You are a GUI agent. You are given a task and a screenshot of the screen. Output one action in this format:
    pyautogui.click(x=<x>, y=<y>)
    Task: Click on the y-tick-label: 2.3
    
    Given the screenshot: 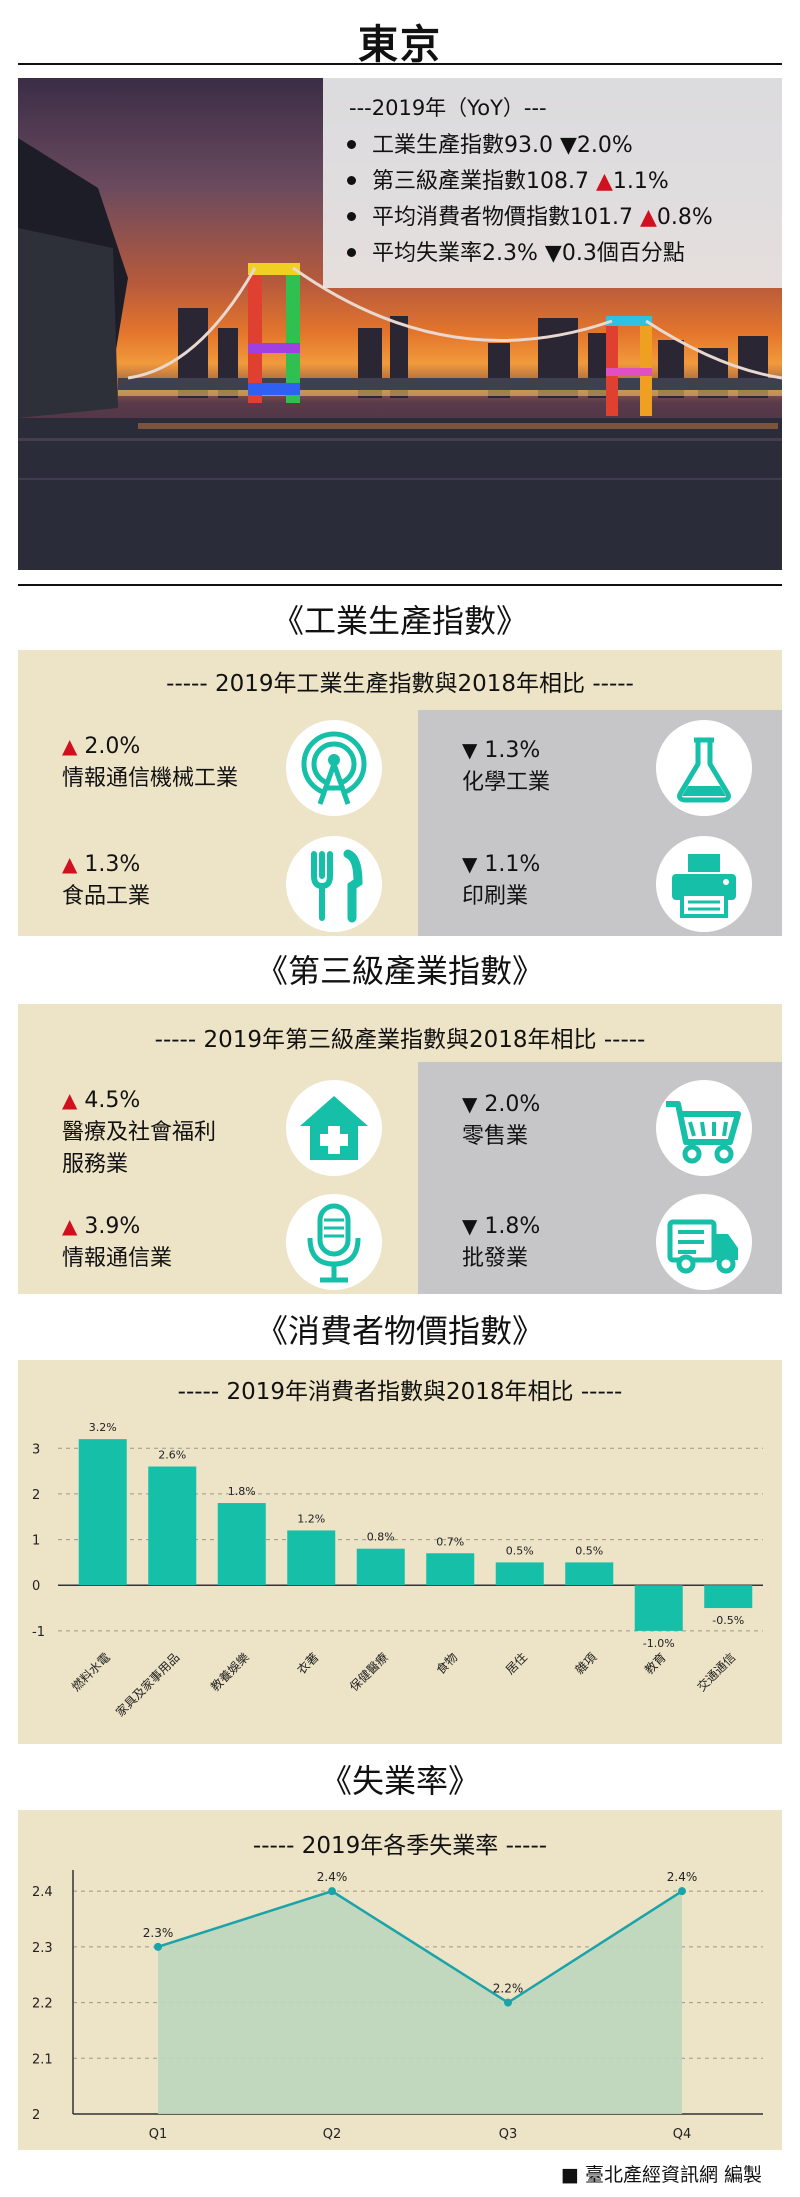 What is the action you would take?
    pyautogui.click(x=42, y=1948)
    